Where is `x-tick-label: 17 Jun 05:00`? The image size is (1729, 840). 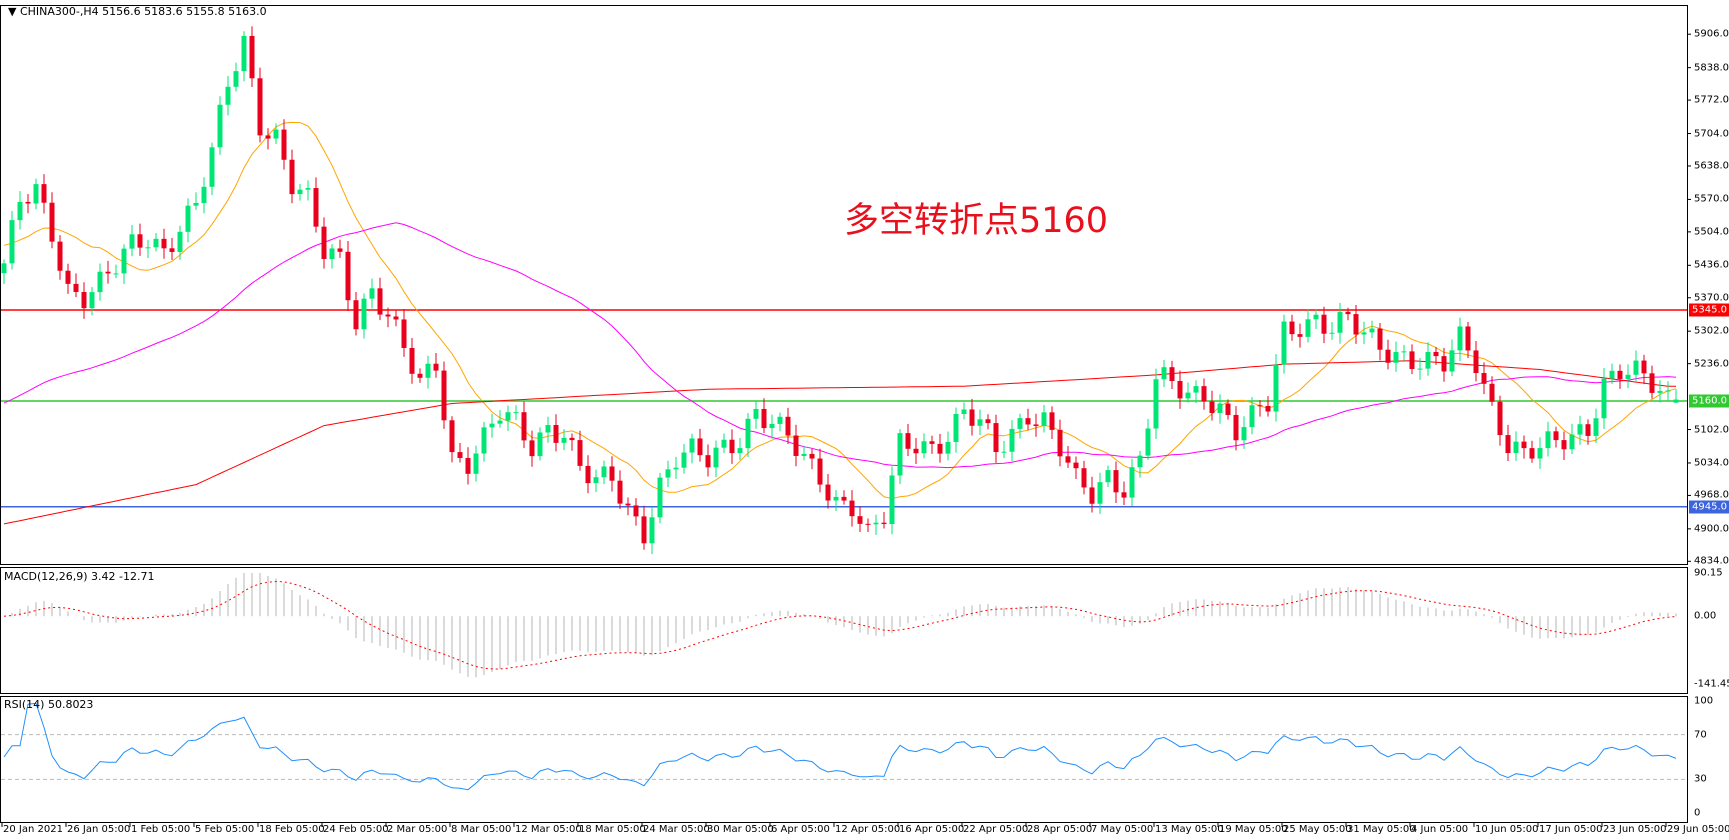
x-tick-label: 17 Jun 05:00 is located at coordinates (1571, 829).